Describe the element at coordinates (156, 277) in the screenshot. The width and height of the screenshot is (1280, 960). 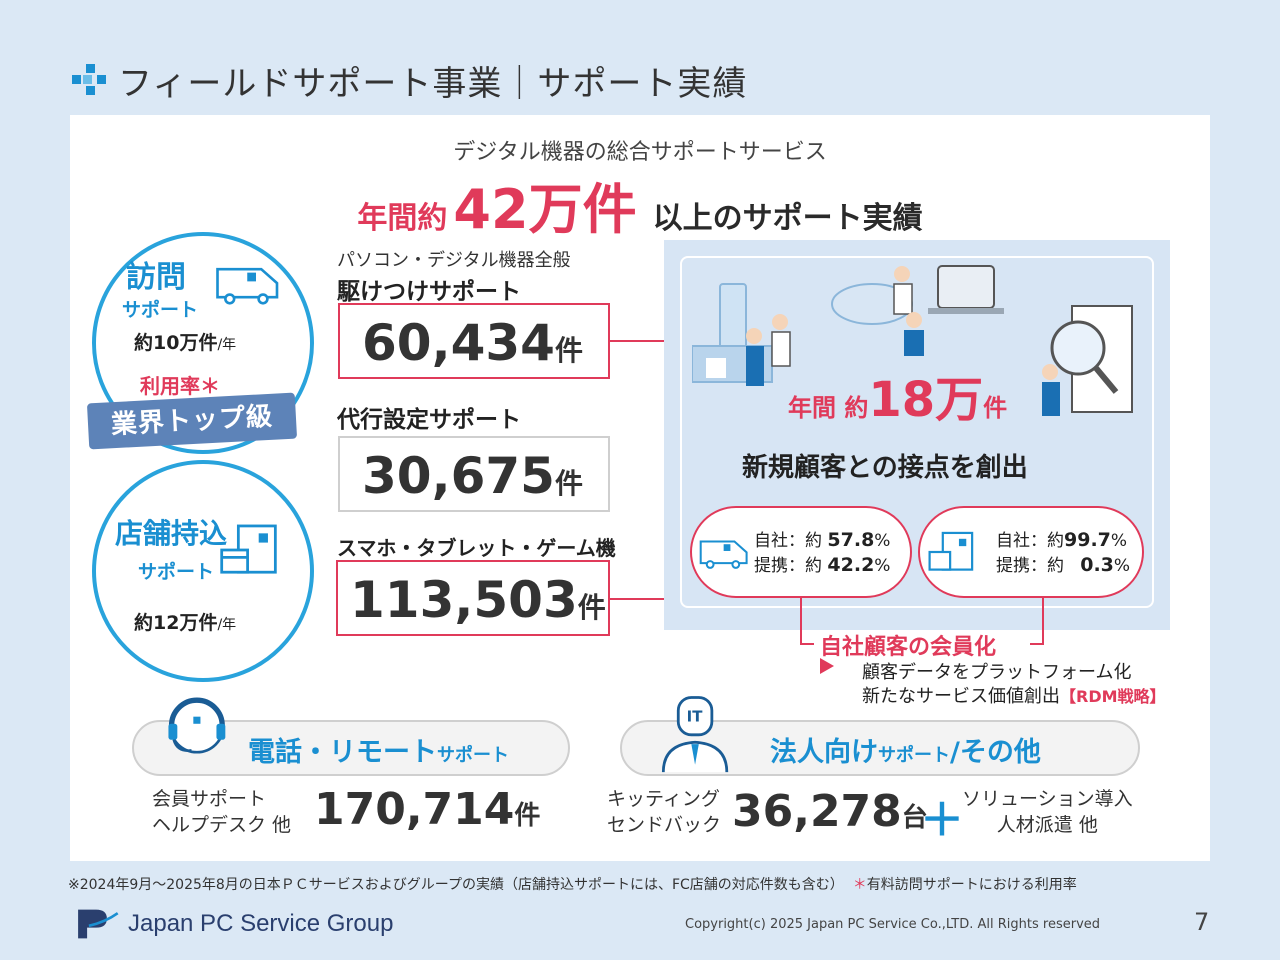
I see `visit-title: 訪問` at that location.